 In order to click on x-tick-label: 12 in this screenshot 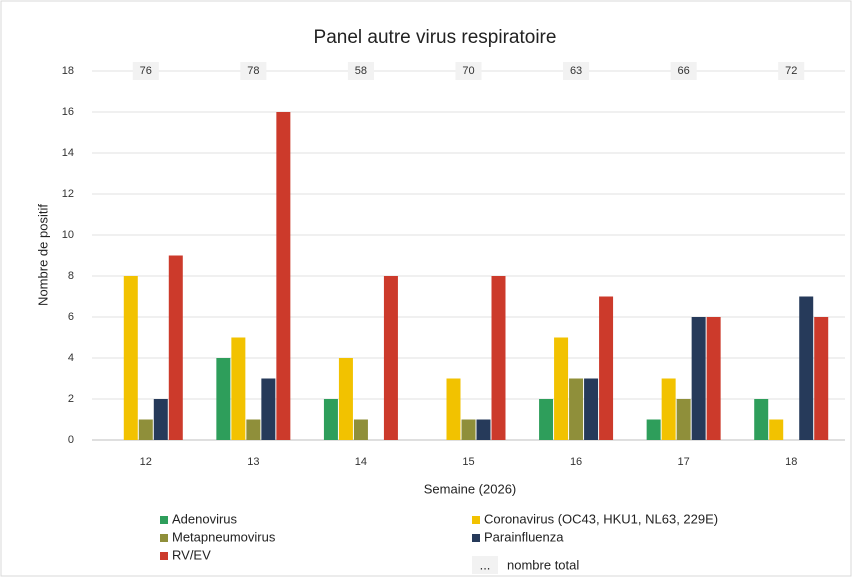, I will do `click(146, 462)`.